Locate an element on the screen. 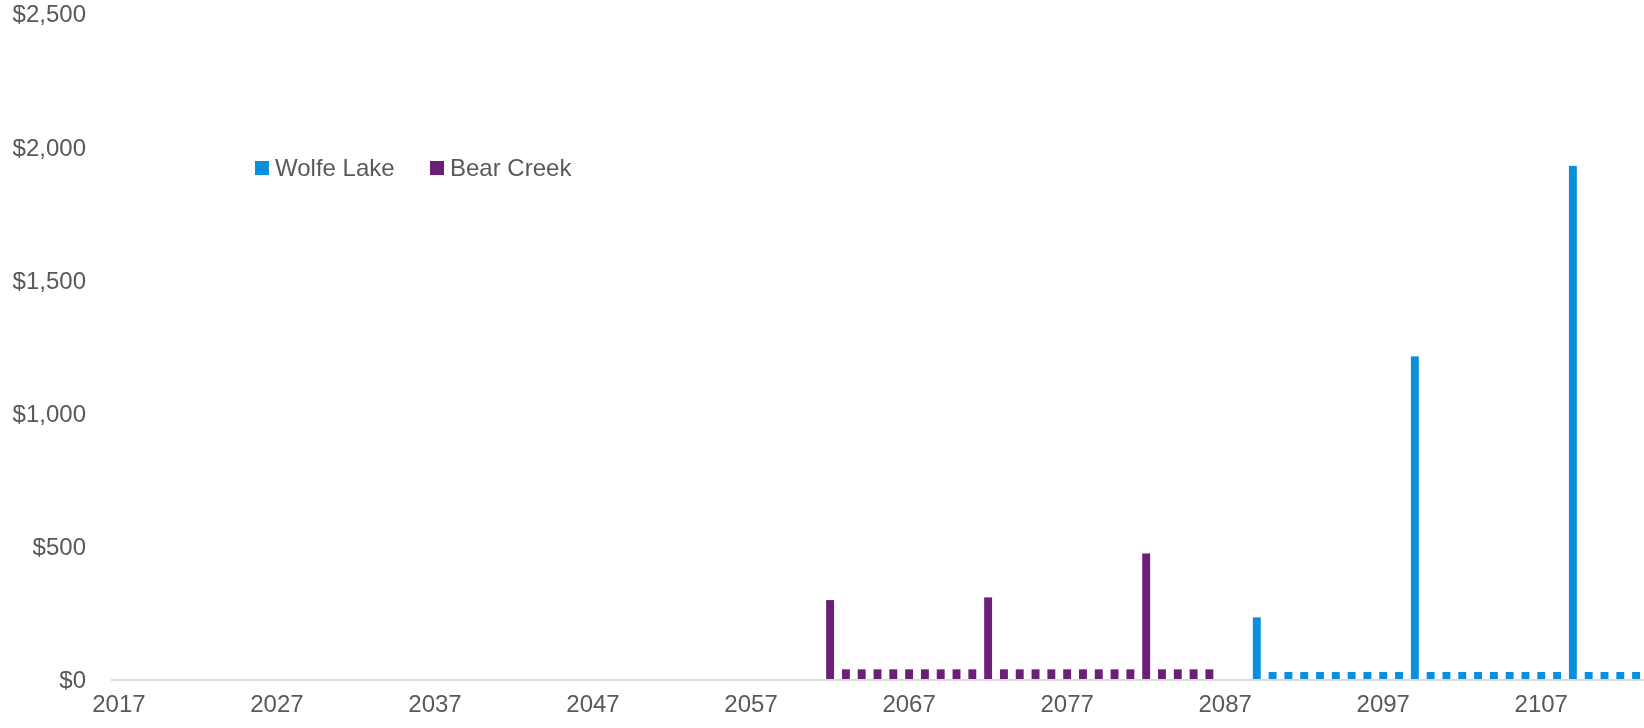 The image size is (1644, 728). y-tick-label: $1,000 is located at coordinates (49, 413).